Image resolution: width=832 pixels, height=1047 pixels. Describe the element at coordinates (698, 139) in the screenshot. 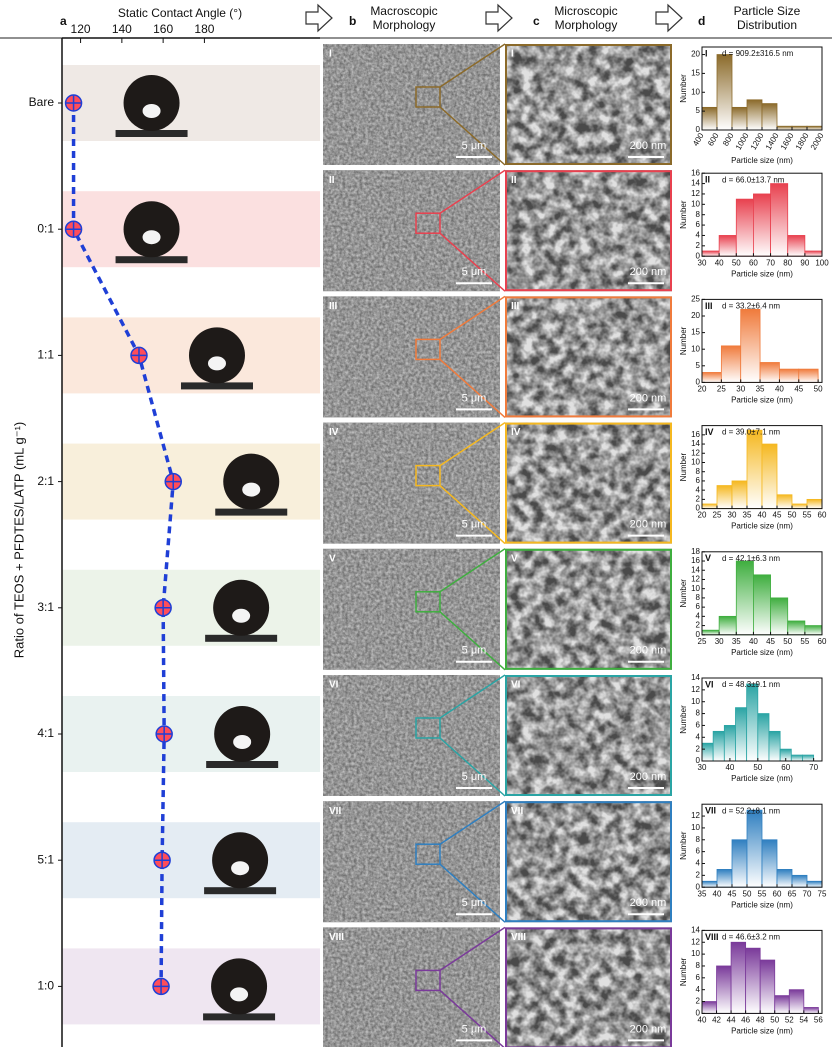

I see `x-tick-label: 400` at that location.